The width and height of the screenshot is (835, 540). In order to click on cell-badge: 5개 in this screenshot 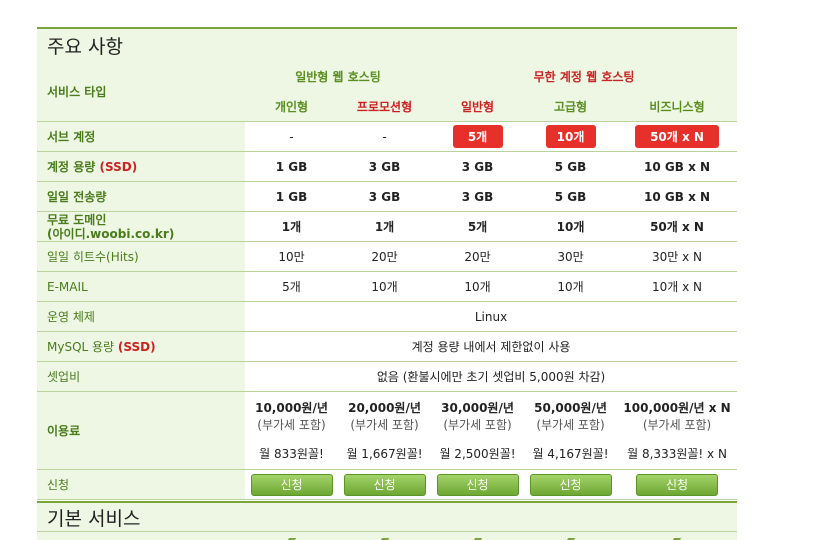, I will do `click(478, 136)`.